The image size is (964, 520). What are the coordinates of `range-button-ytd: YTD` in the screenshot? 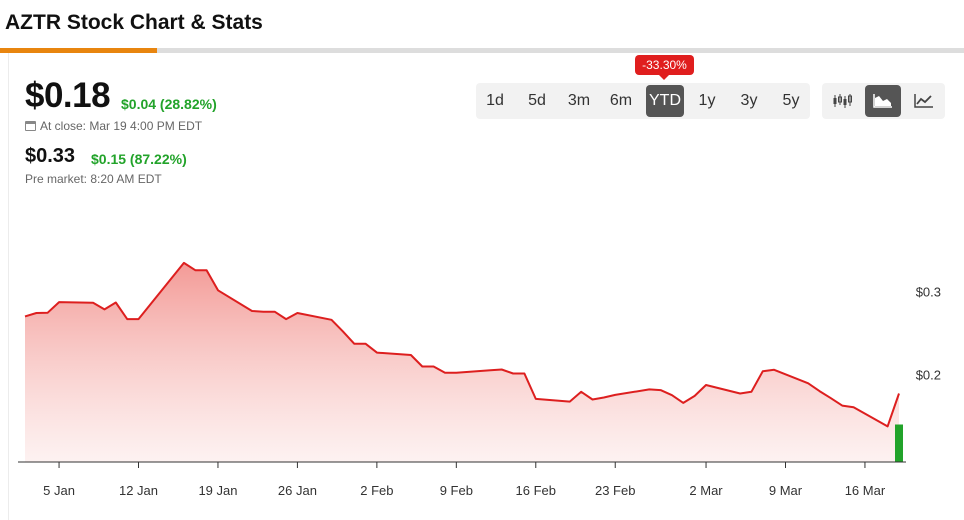 It's located at (665, 101).